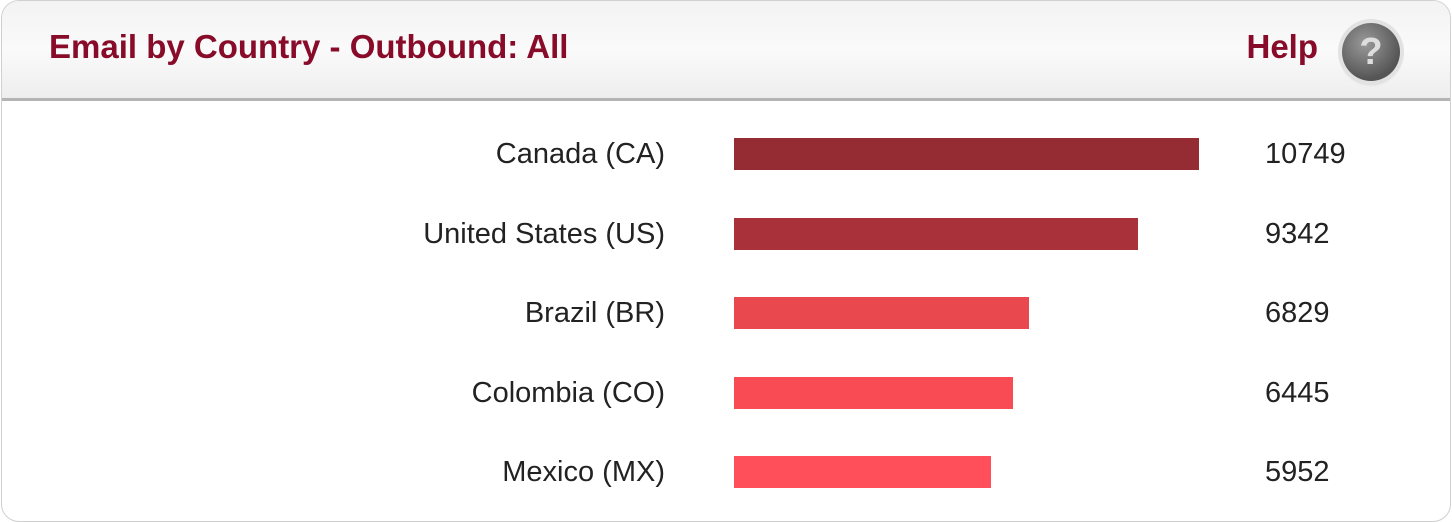 The image size is (1452, 522). I want to click on category-label: Canada (CA), so click(580, 154).